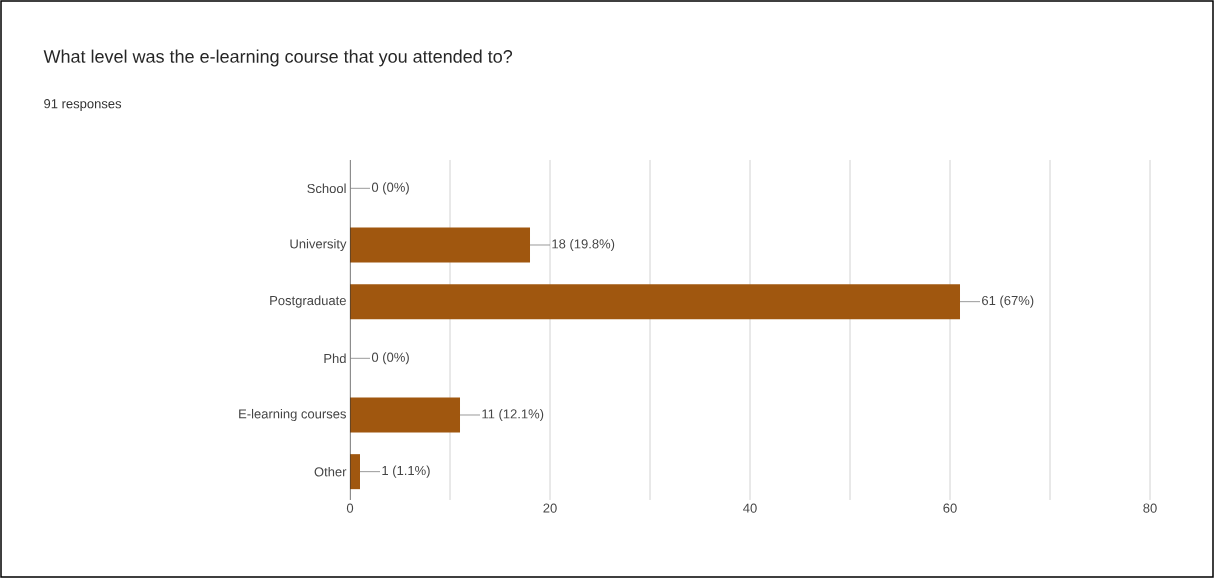  What do you see at coordinates (278, 58) in the screenshot?
I see `chart-title: What level was the e-learning course that you attended to?` at bounding box center [278, 58].